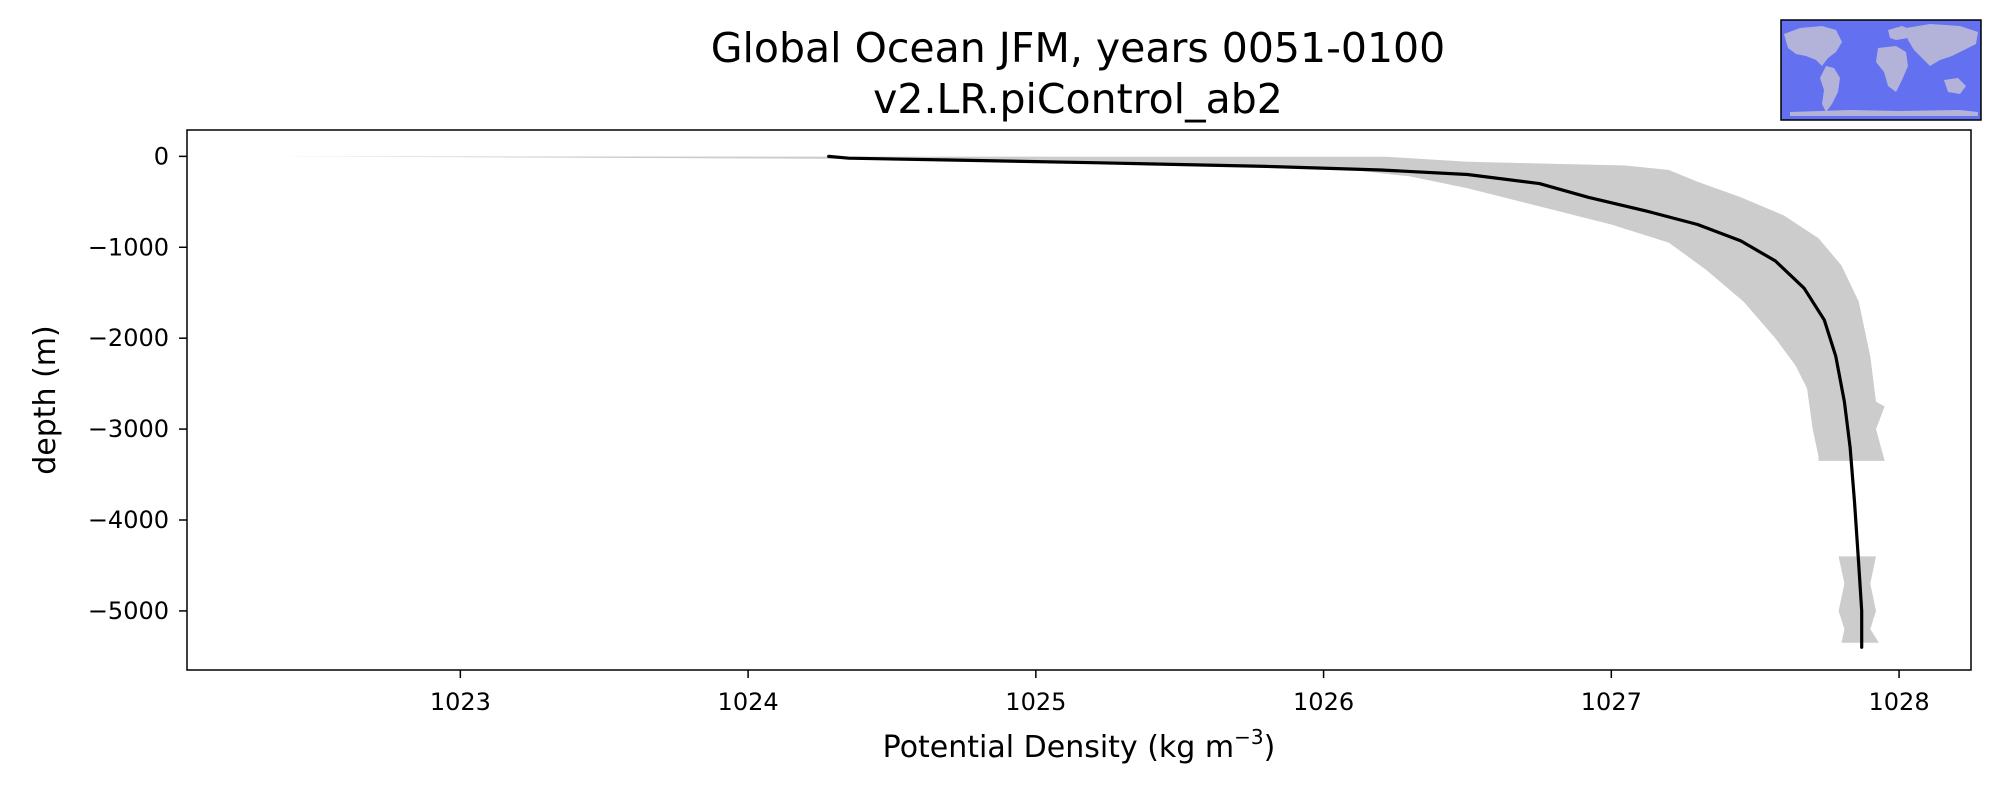 The image size is (2000, 800). I want to click on x-tick-label: 1028, so click(1899, 702).